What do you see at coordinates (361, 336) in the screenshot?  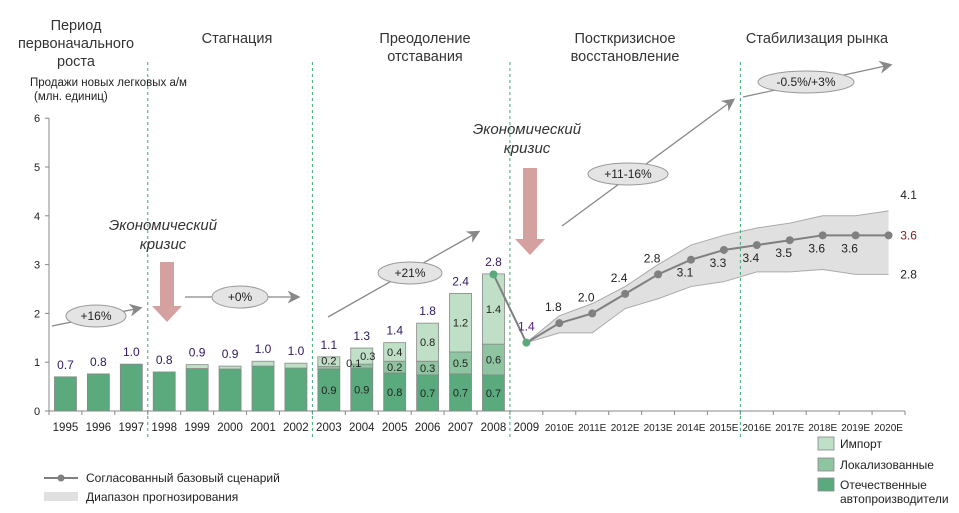 I see `bar-total-label: 1.3` at bounding box center [361, 336].